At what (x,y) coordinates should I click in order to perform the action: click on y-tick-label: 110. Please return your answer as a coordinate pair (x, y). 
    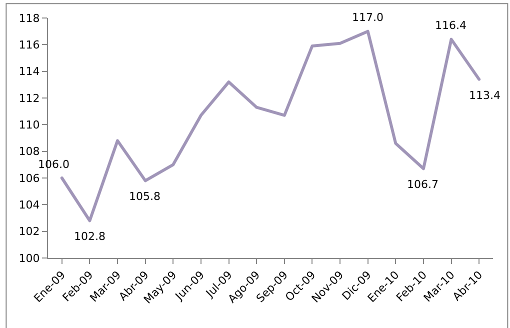
    Looking at the image, I should click on (29, 125).